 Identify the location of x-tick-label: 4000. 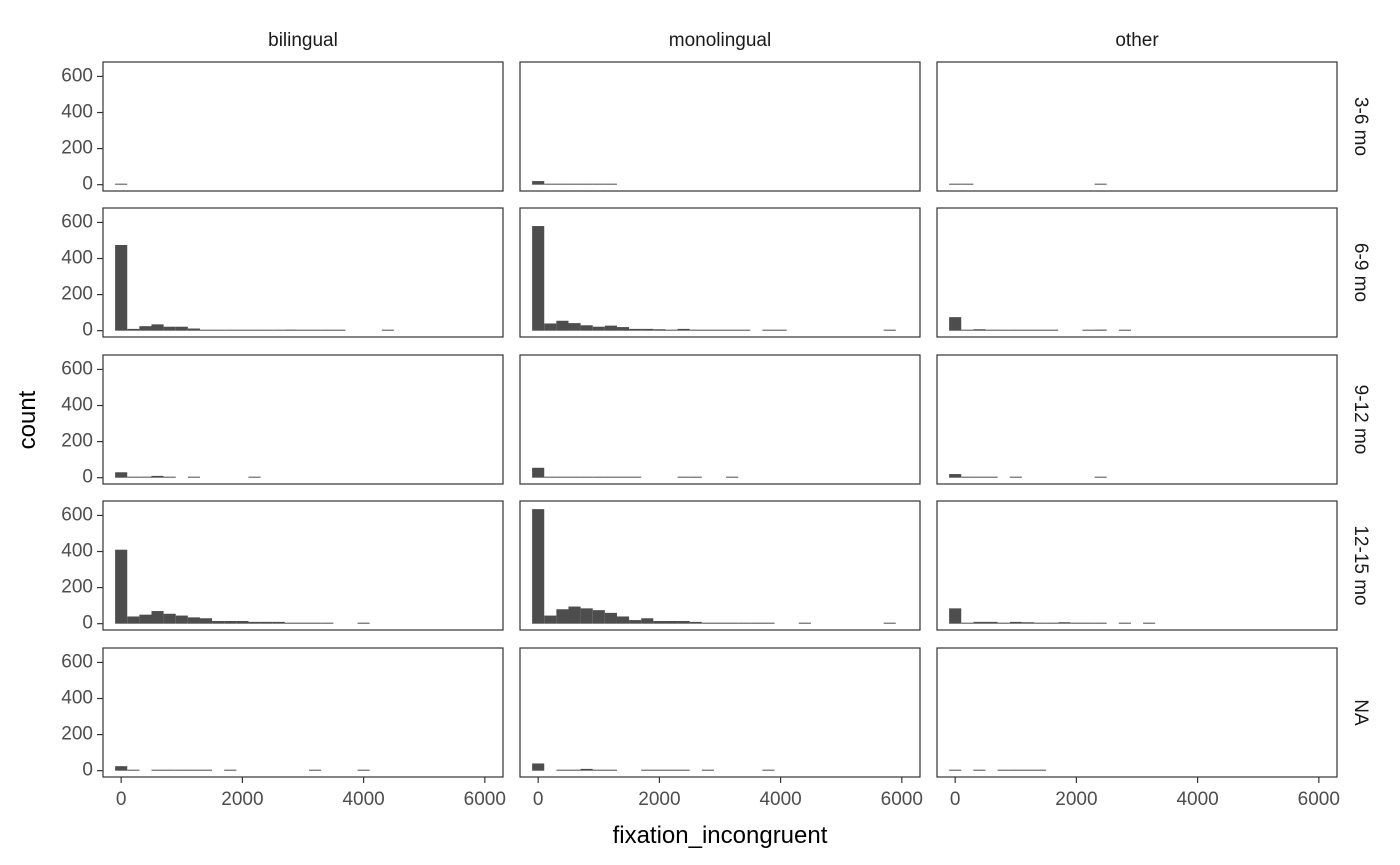
(363, 799).